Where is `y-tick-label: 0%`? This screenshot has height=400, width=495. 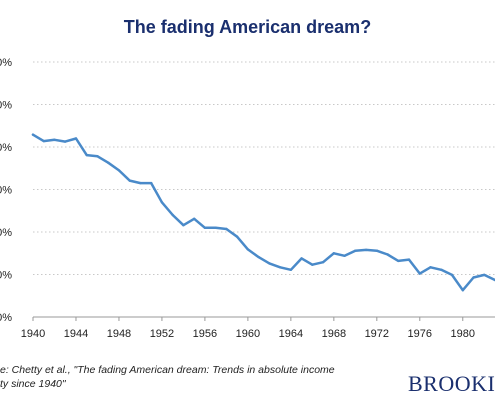 y-tick-label: 0% is located at coordinates (6, 318).